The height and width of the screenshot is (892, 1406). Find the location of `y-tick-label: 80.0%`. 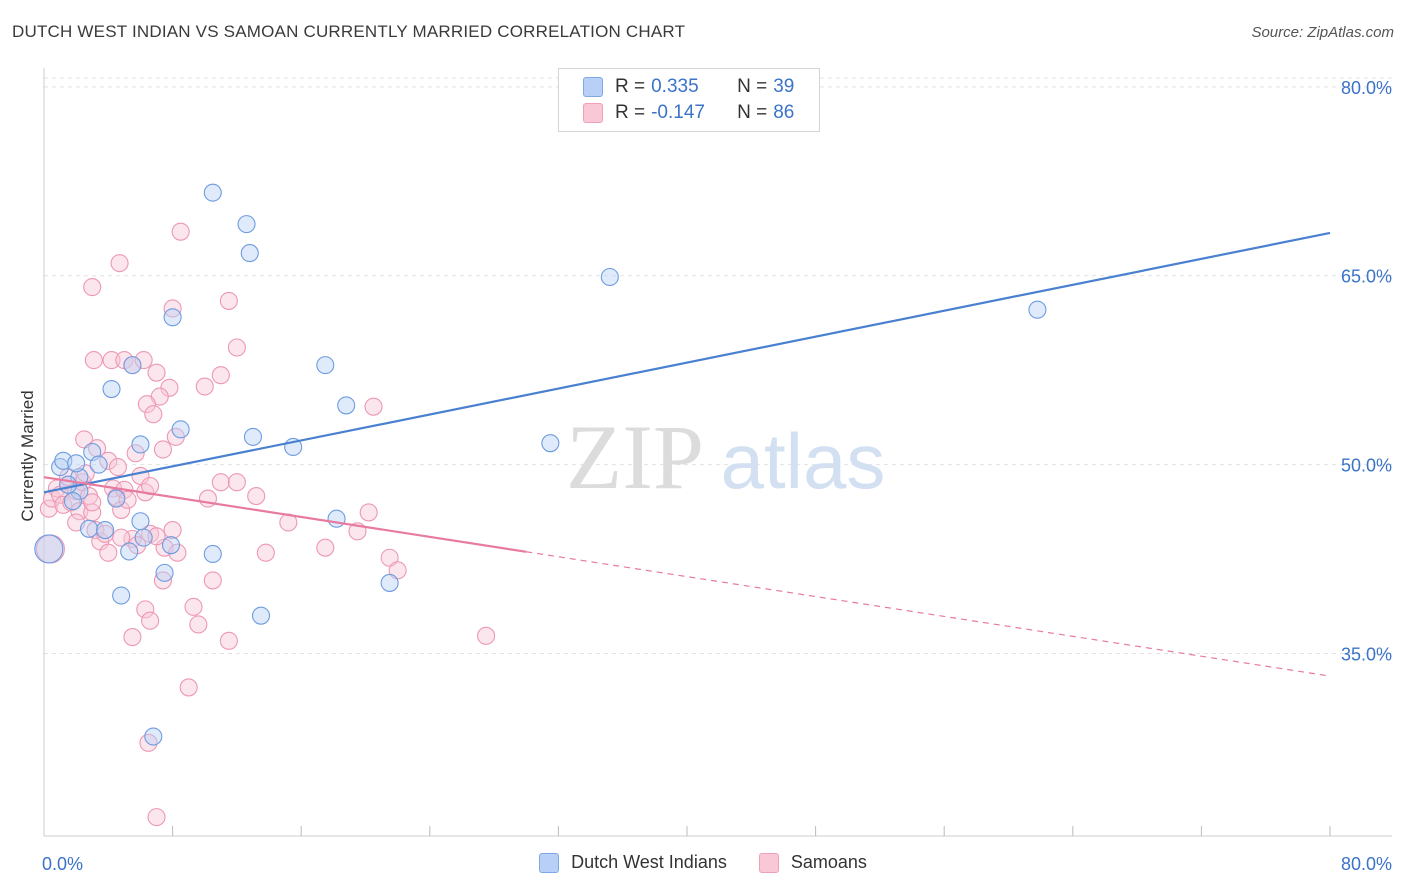

y-tick-label: 80.0% is located at coordinates (1366, 88).